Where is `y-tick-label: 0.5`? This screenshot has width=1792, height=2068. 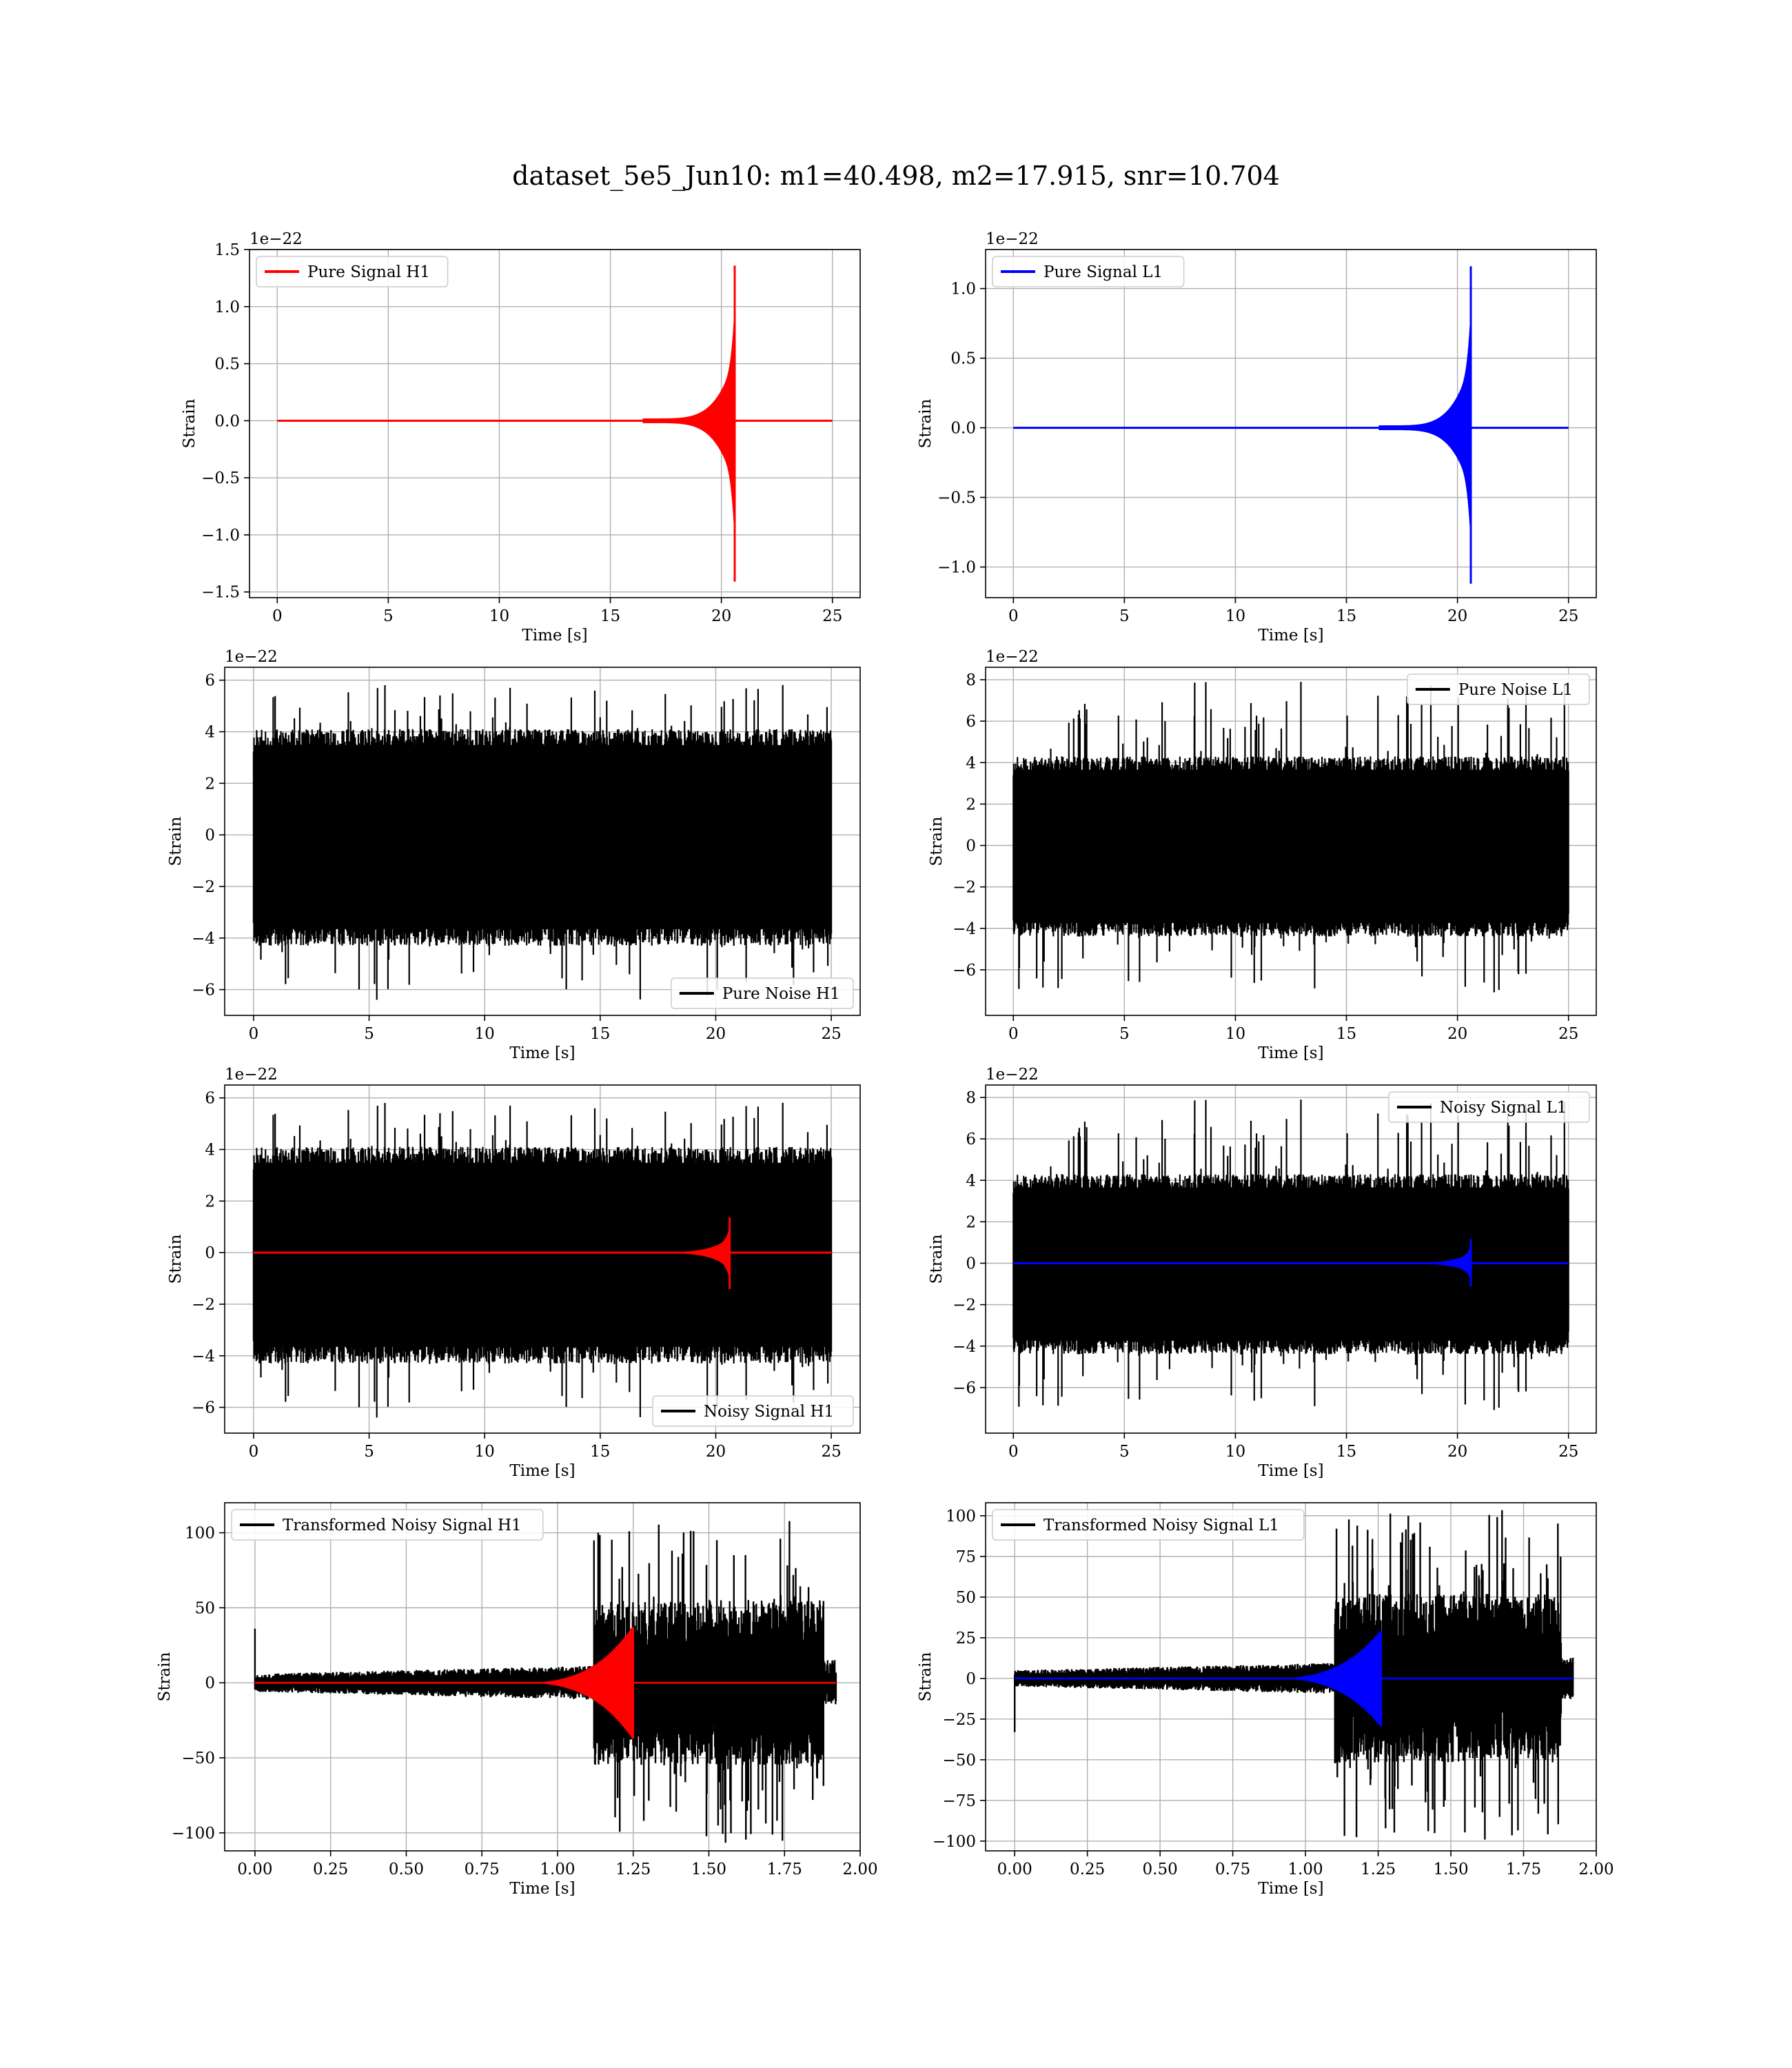
y-tick-label: 0.5 is located at coordinates (227, 365).